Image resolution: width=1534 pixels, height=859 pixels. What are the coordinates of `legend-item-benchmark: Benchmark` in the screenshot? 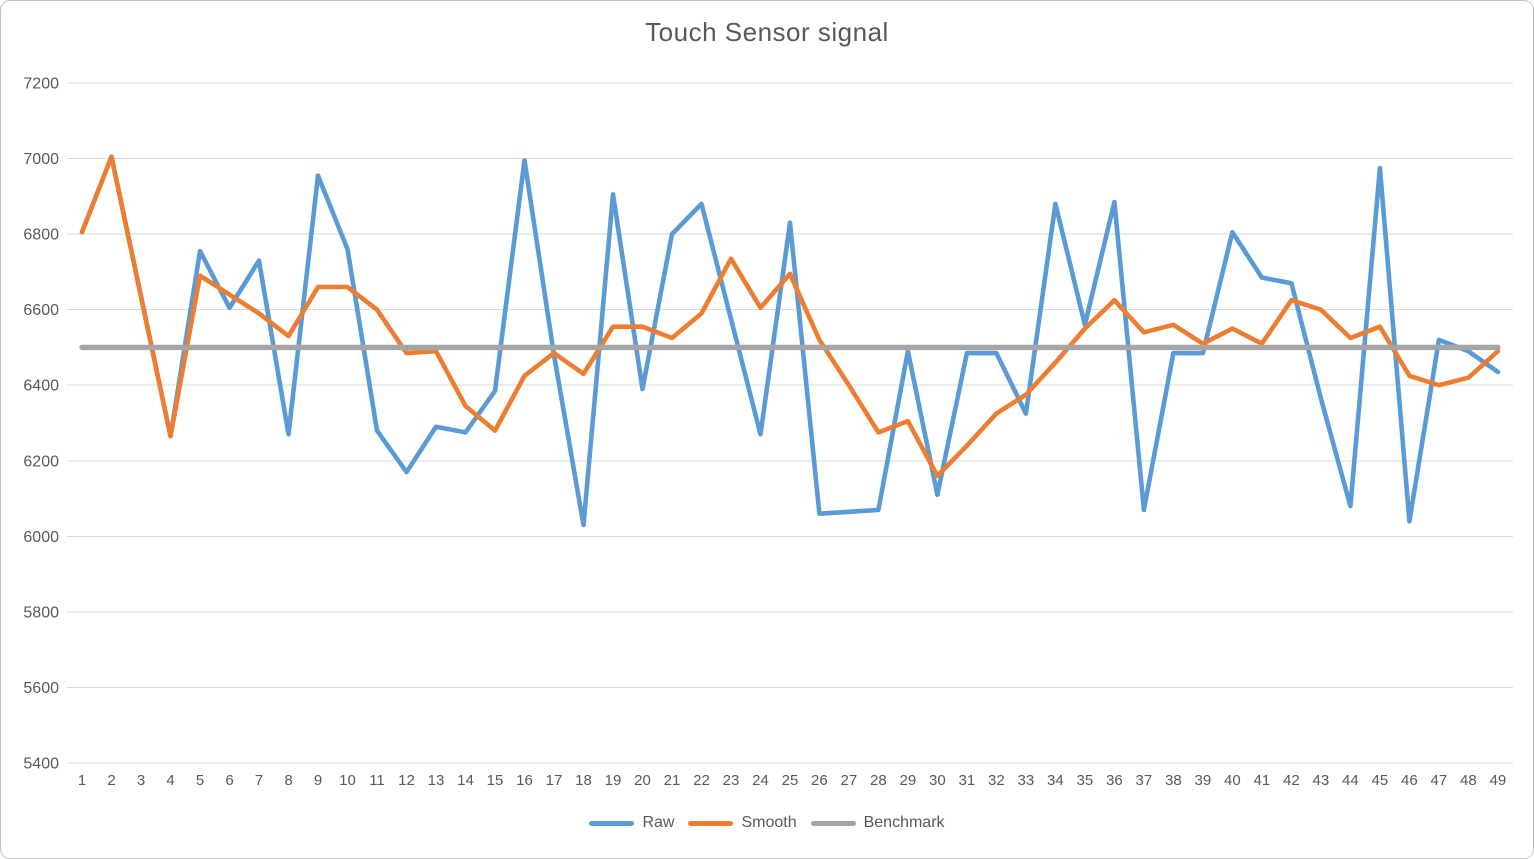 It's located at (877, 823).